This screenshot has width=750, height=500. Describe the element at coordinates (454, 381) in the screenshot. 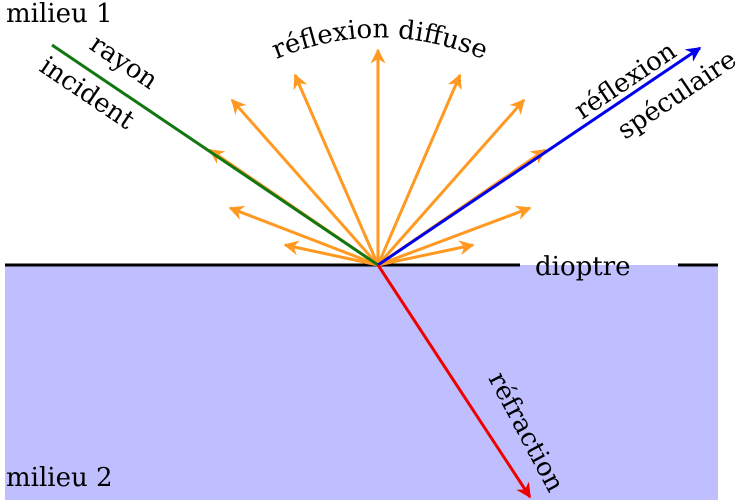

I see `refraction-ray` at that location.